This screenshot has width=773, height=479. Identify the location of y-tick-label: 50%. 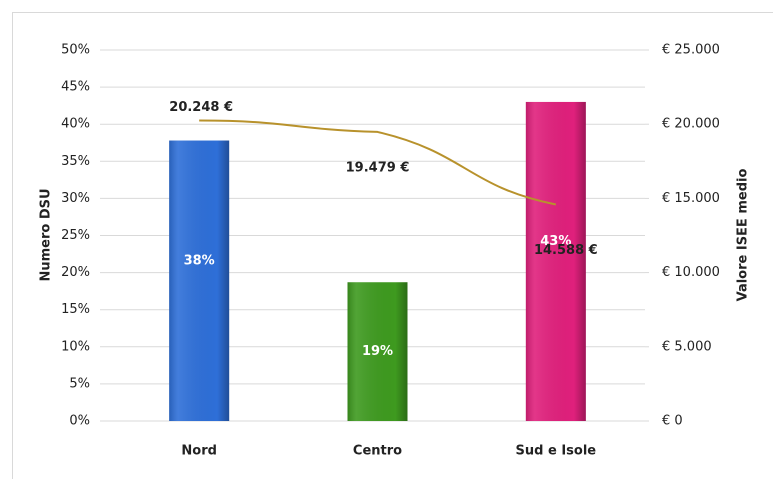
(75, 50).